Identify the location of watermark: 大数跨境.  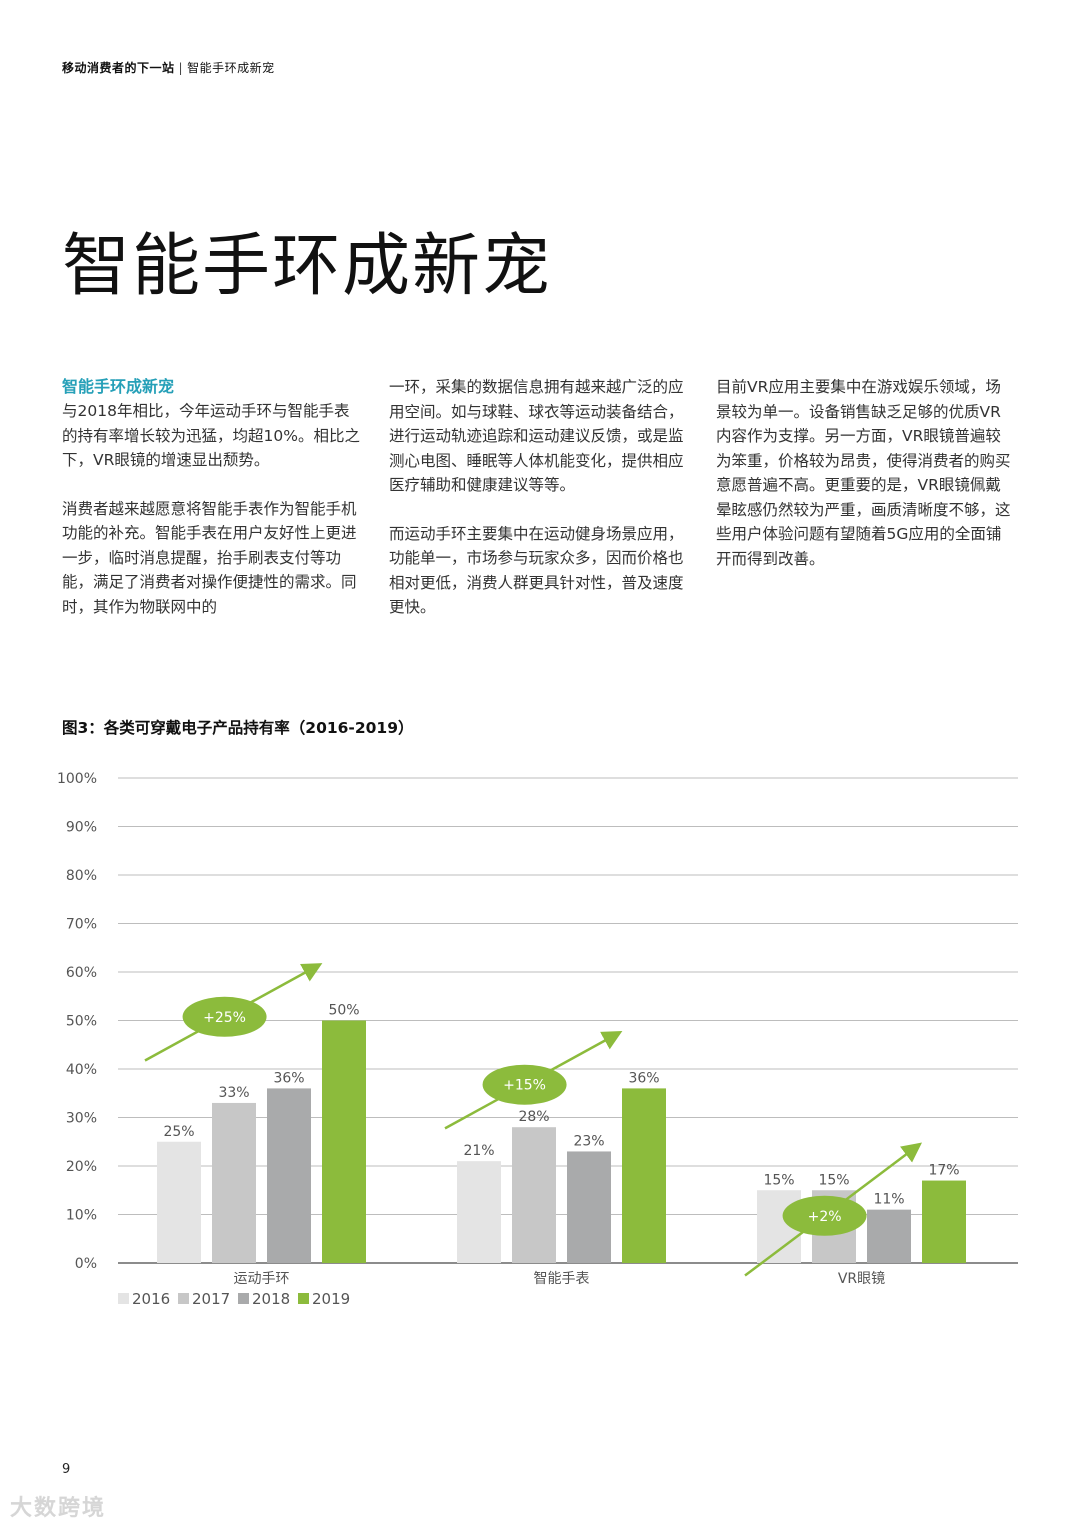
(58, 1508).